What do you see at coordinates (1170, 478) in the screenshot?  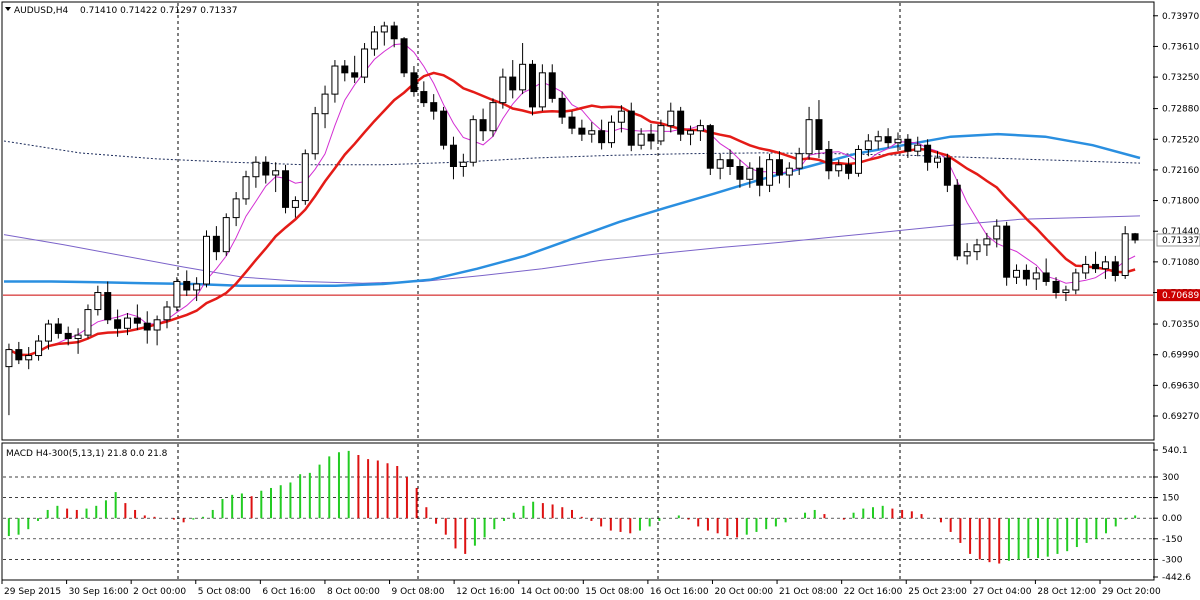 I see `macd-tick-label: 300` at bounding box center [1170, 478].